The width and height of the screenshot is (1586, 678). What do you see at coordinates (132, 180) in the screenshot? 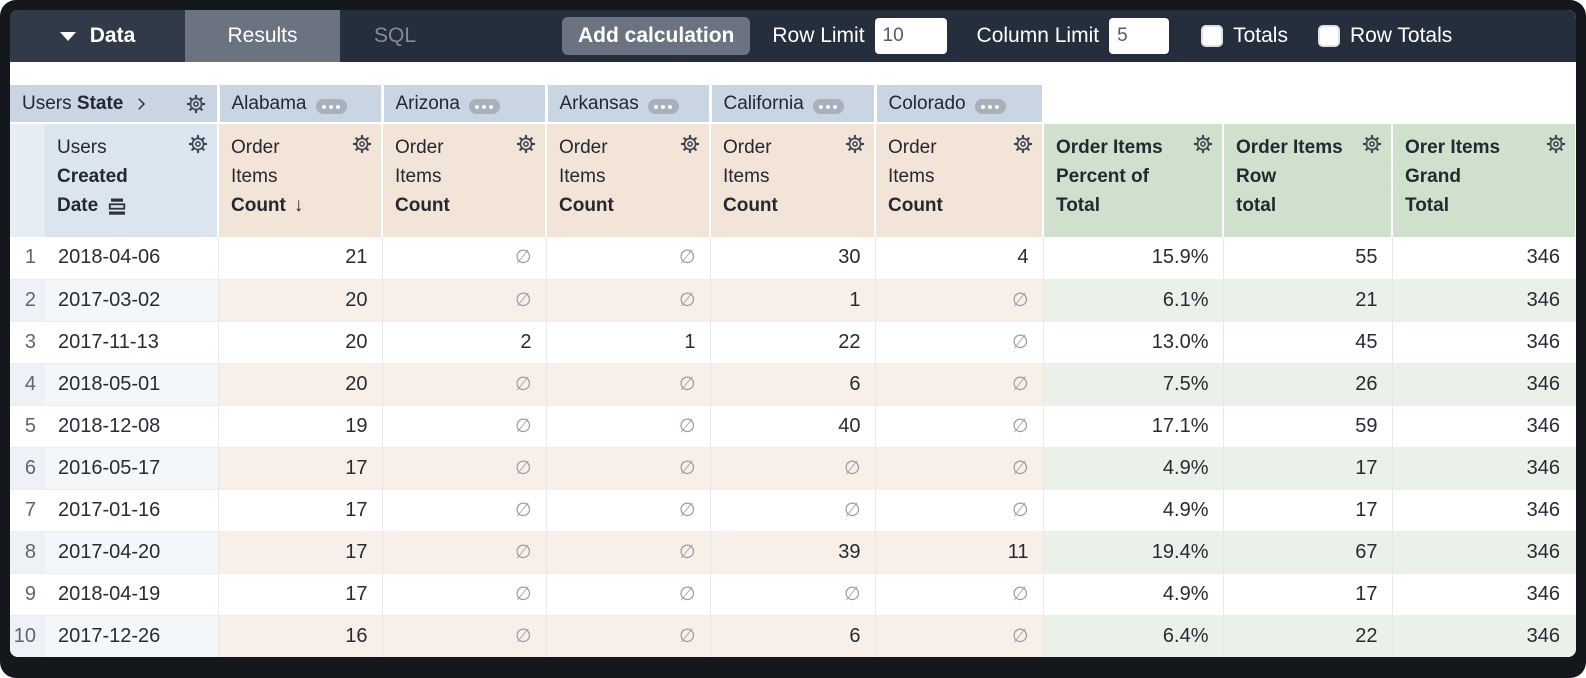
I see `users-created-date-header: Users Created Date` at bounding box center [132, 180].